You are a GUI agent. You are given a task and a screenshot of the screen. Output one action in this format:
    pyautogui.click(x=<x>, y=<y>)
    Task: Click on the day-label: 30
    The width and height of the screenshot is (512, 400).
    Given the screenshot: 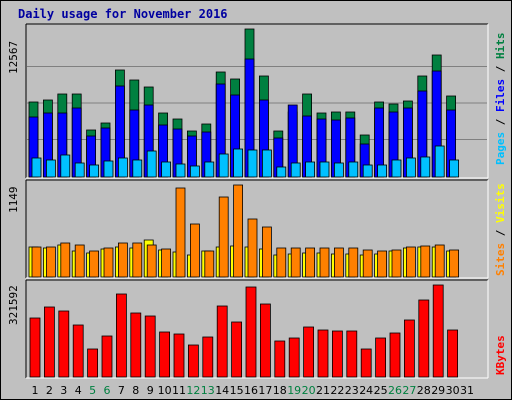 What is the action you would take?
    pyautogui.click(x=453, y=390)
    